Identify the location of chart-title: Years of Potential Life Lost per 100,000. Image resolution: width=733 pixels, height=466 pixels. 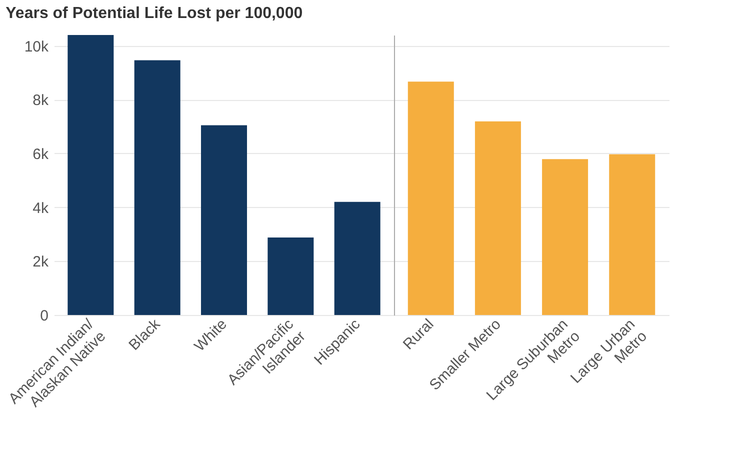
(154, 13).